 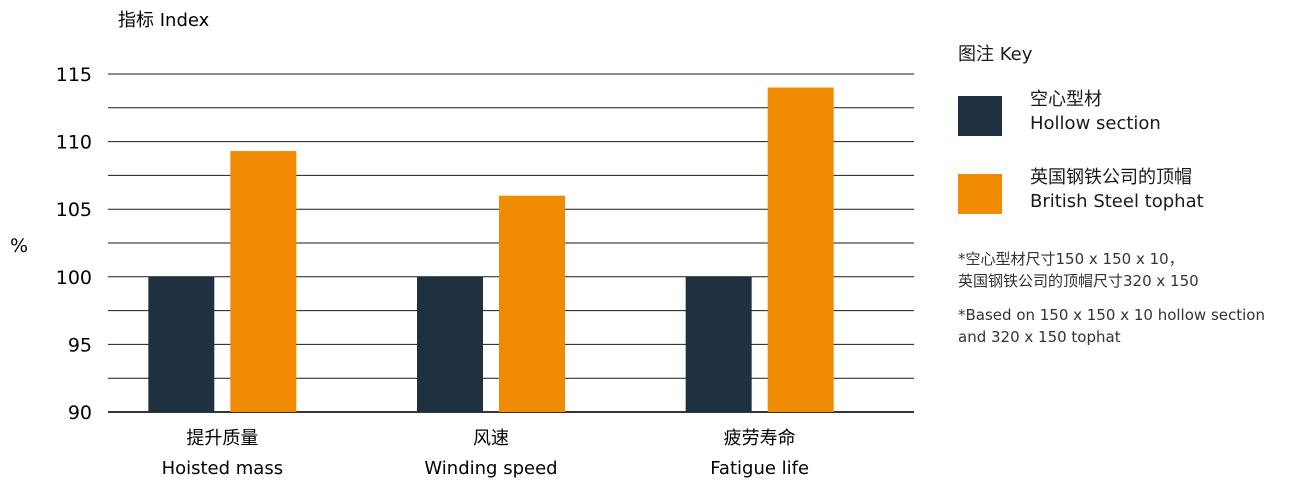 What do you see at coordinates (980, 194) in the screenshot?
I see `legend-swatch-tophat` at bounding box center [980, 194].